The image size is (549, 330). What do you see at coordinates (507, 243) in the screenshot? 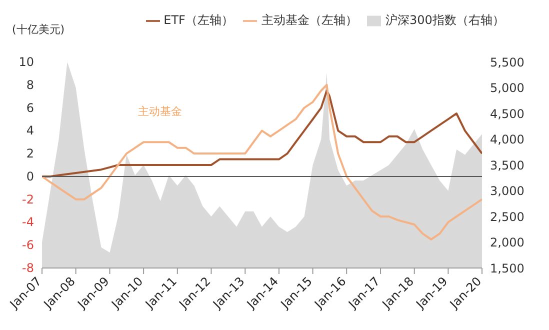
I see `y2-tick-label: 2,000` at bounding box center [507, 243].